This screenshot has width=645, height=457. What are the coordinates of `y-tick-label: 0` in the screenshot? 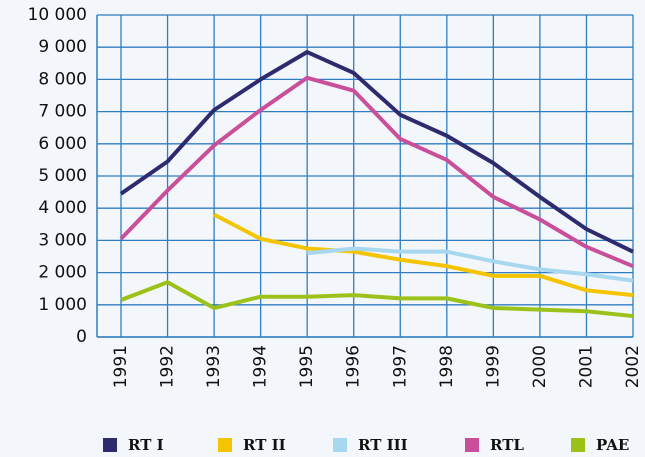 It's located at (81, 337).